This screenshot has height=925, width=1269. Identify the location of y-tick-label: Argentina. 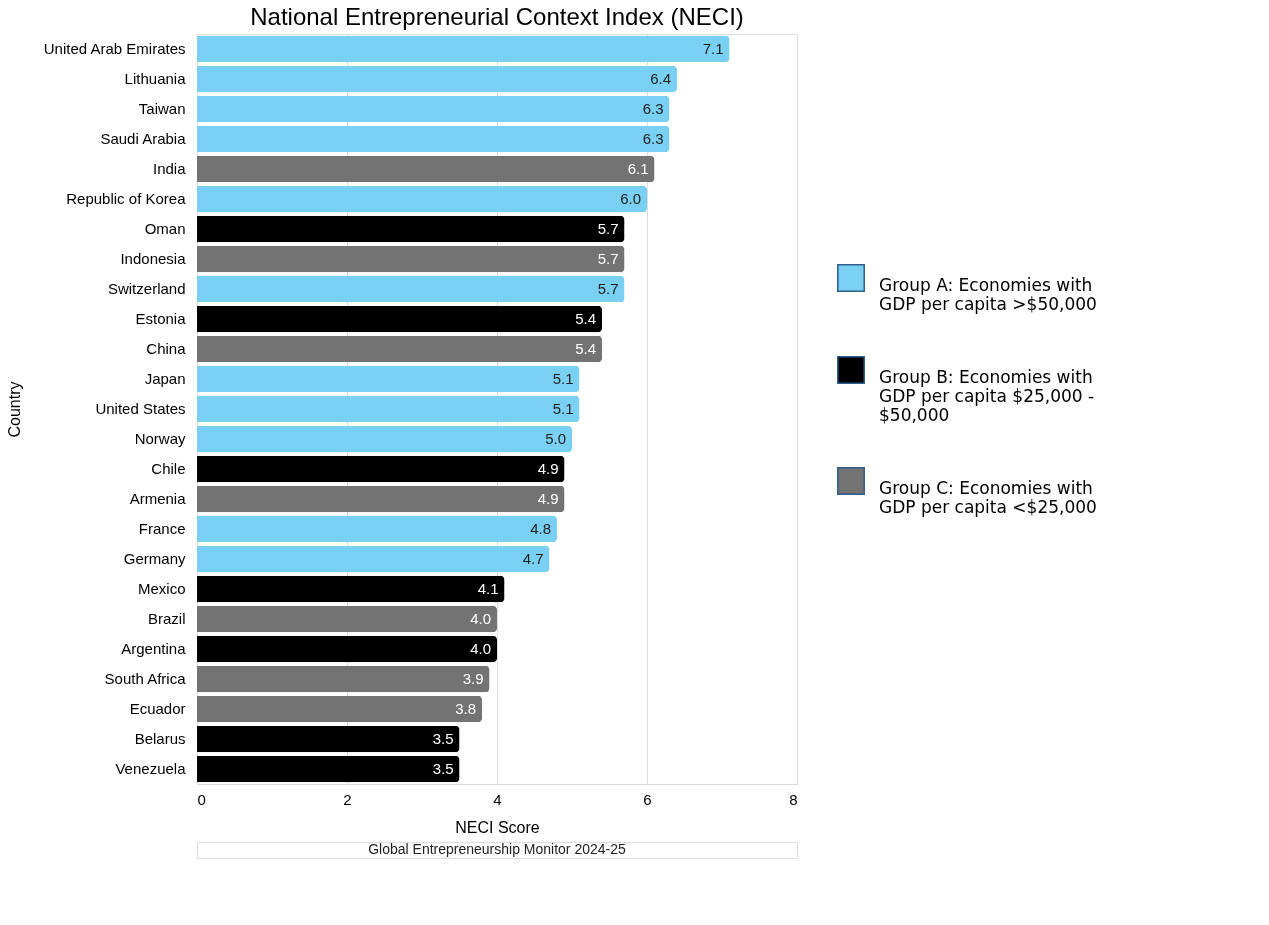
(154, 648).